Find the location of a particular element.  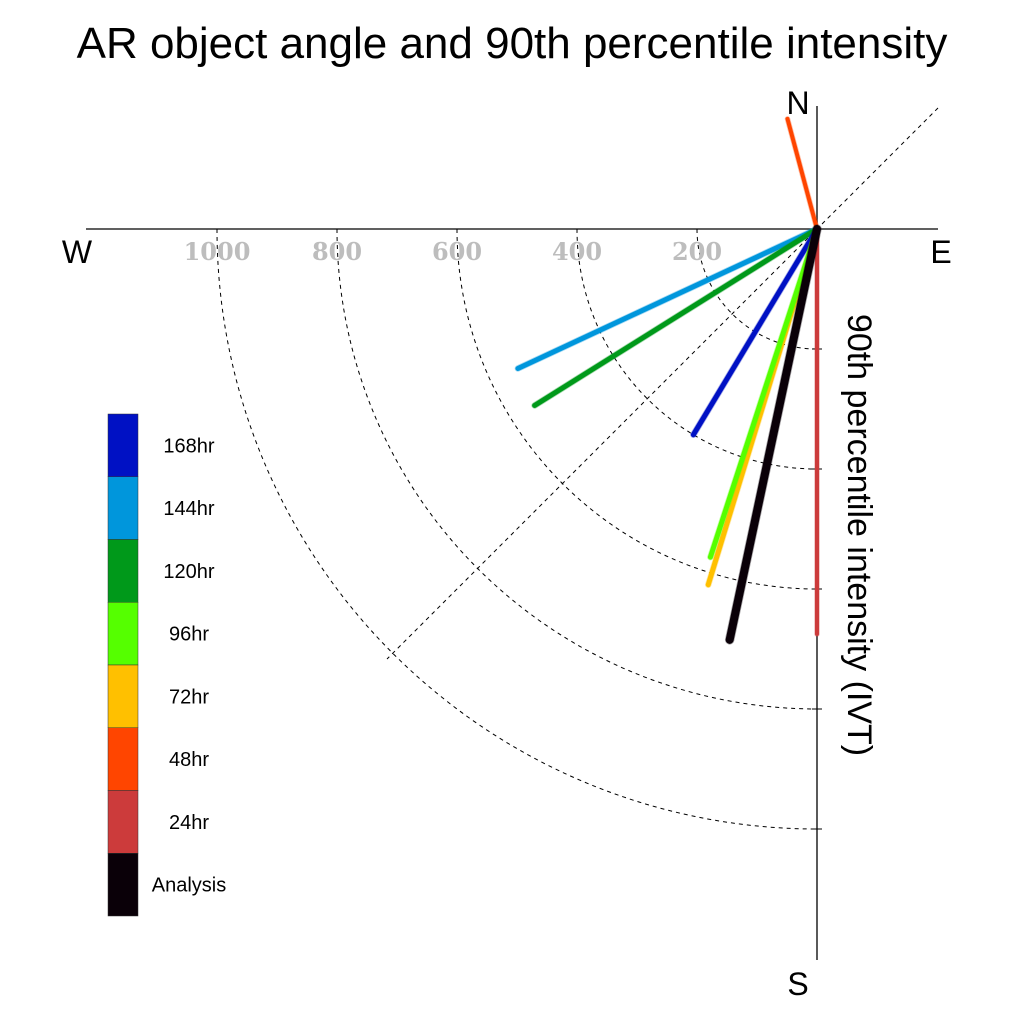

vector-120hr is located at coordinates (676, 317).